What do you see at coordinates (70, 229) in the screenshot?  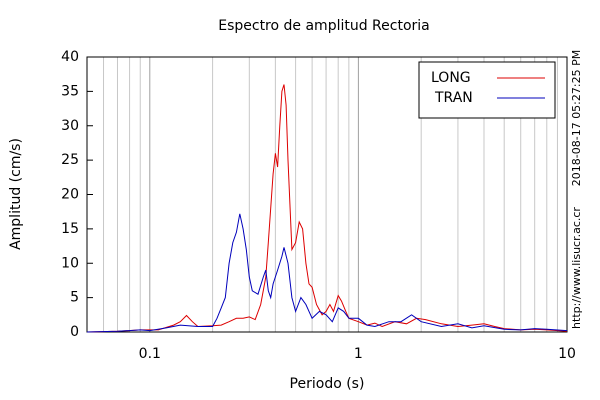 I see `y-tick-label: 15` at bounding box center [70, 229].